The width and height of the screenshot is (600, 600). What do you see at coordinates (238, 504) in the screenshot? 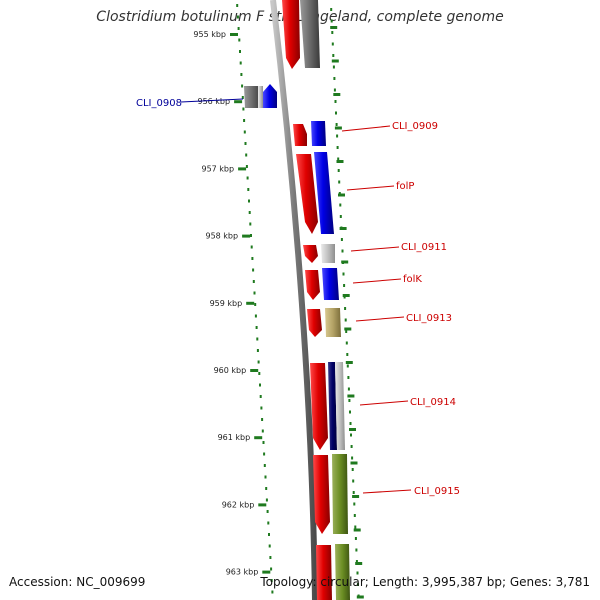
I see `ruler-tick-label: 962 kbp` at bounding box center [238, 504].